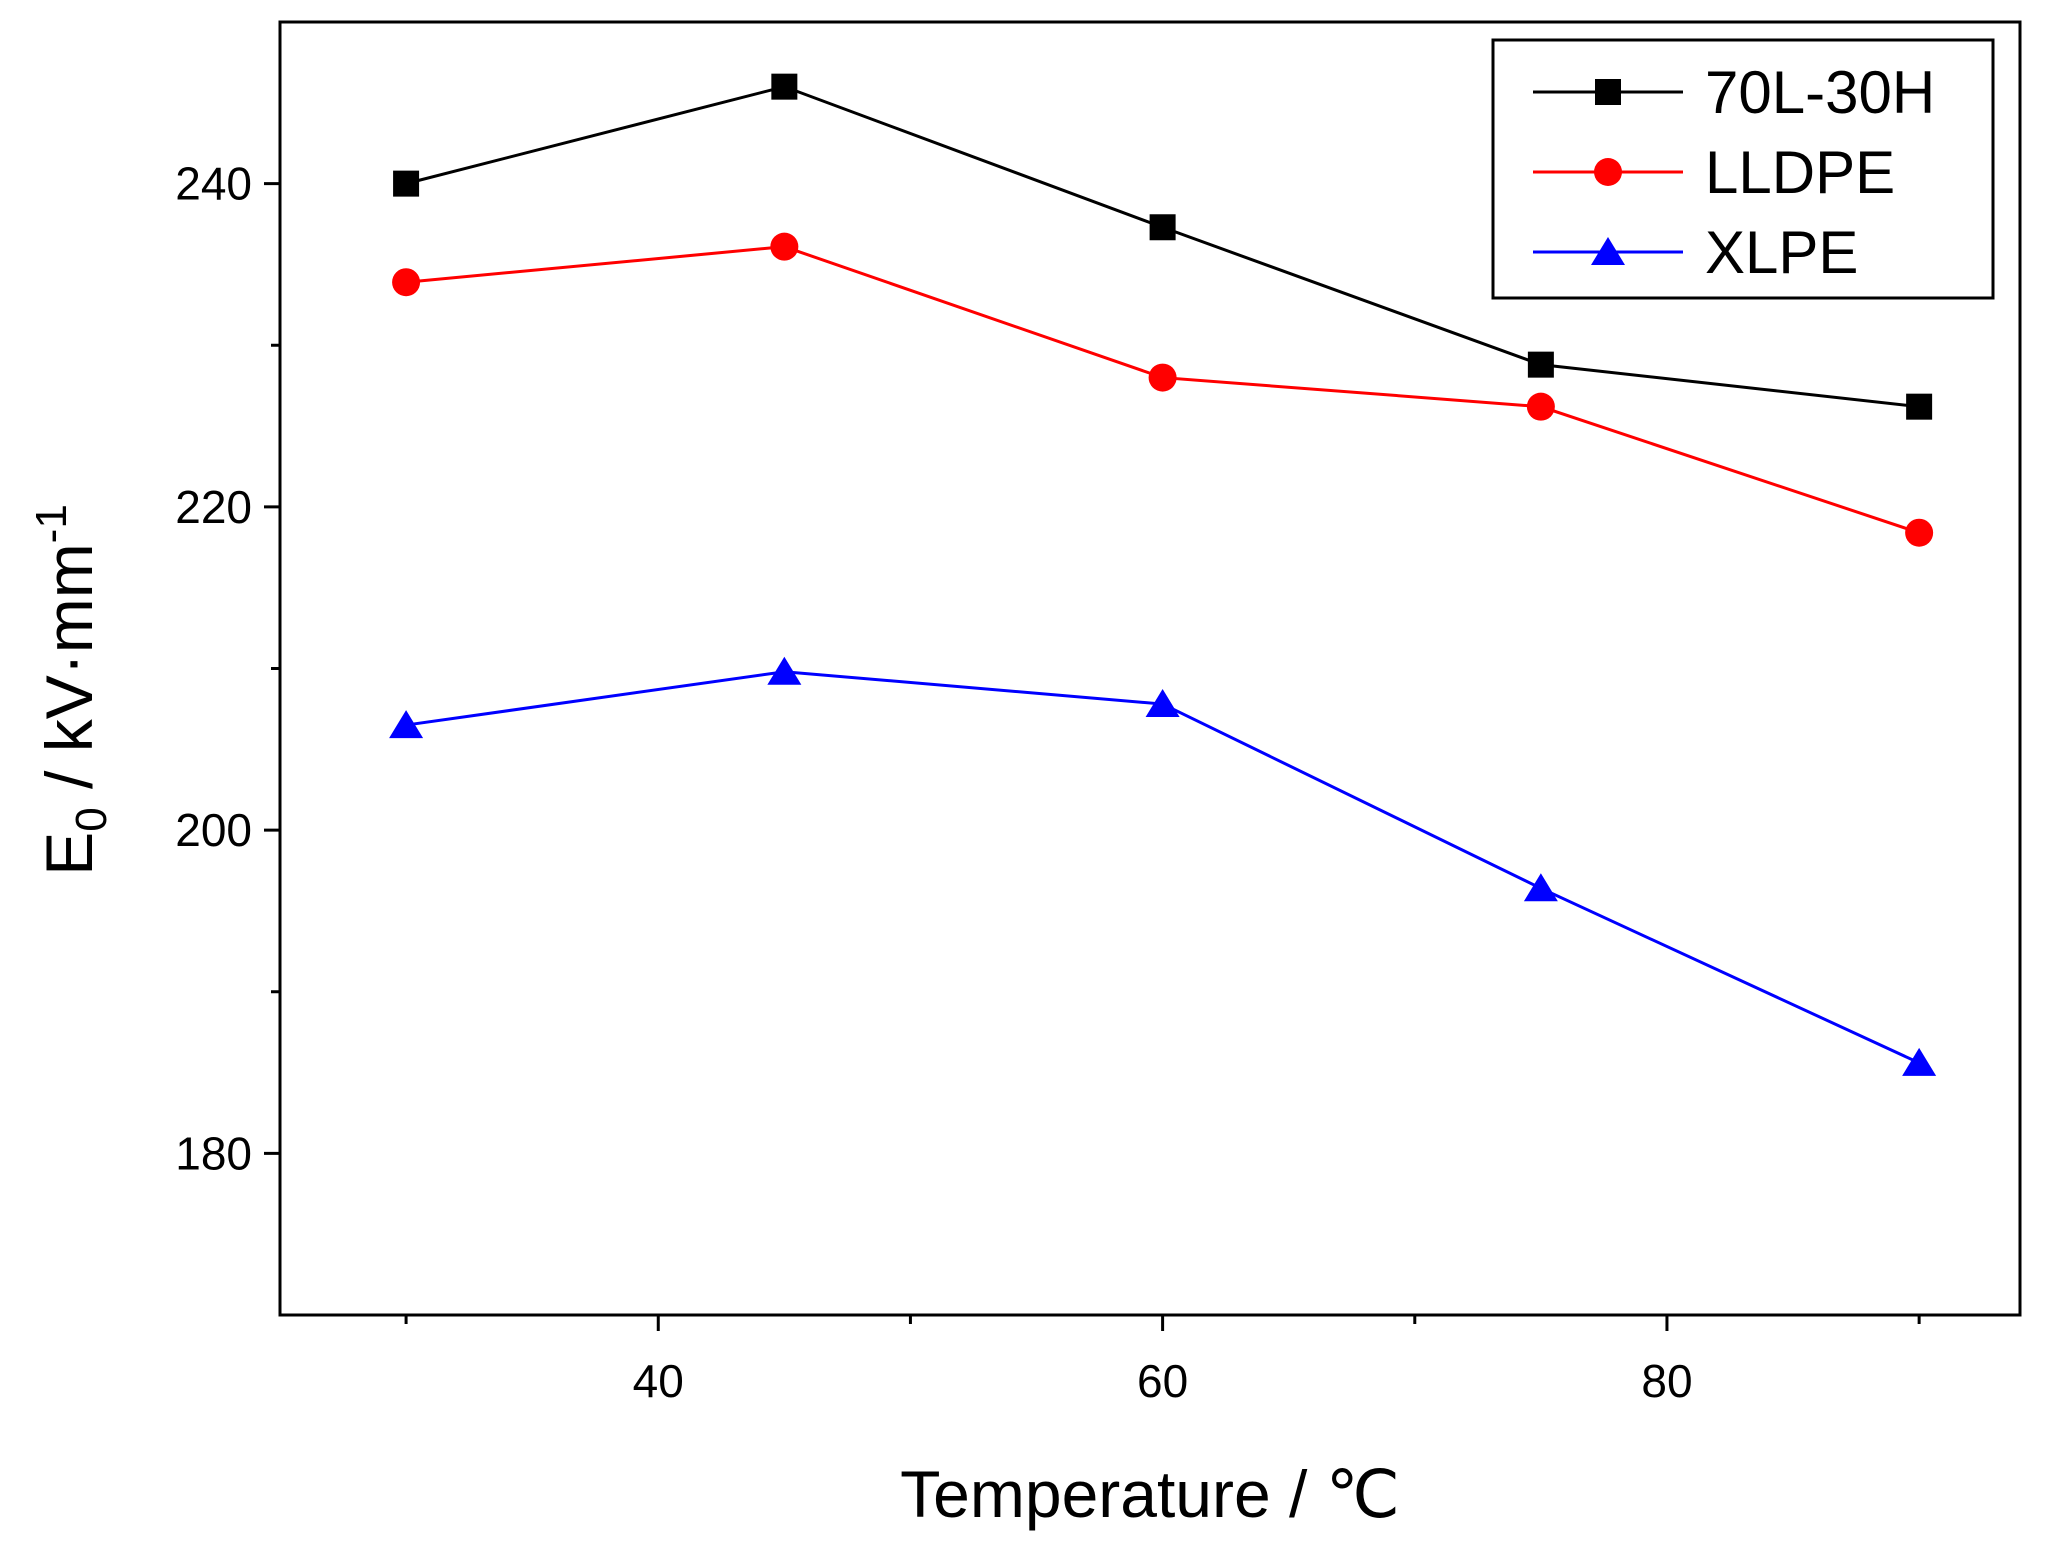 The height and width of the screenshot is (1550, 2048). I want to click on x-tick-label: 40, so click(658, 1381).